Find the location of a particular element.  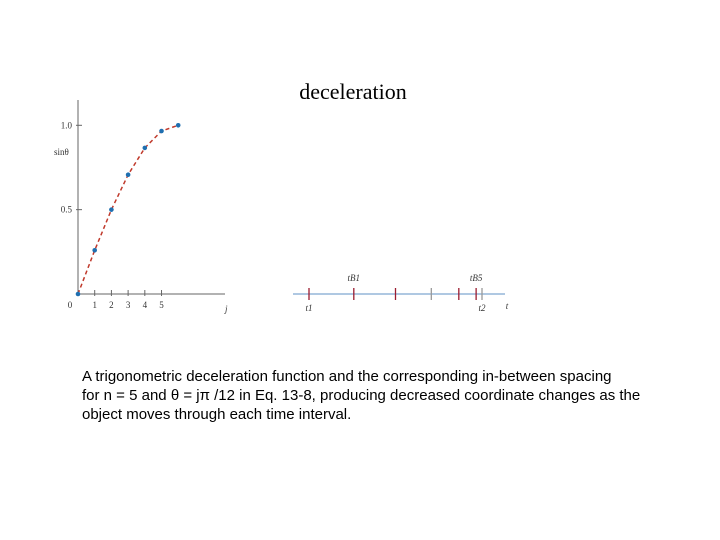

timeline-label: tB1 is located at coordinates (354, 278).